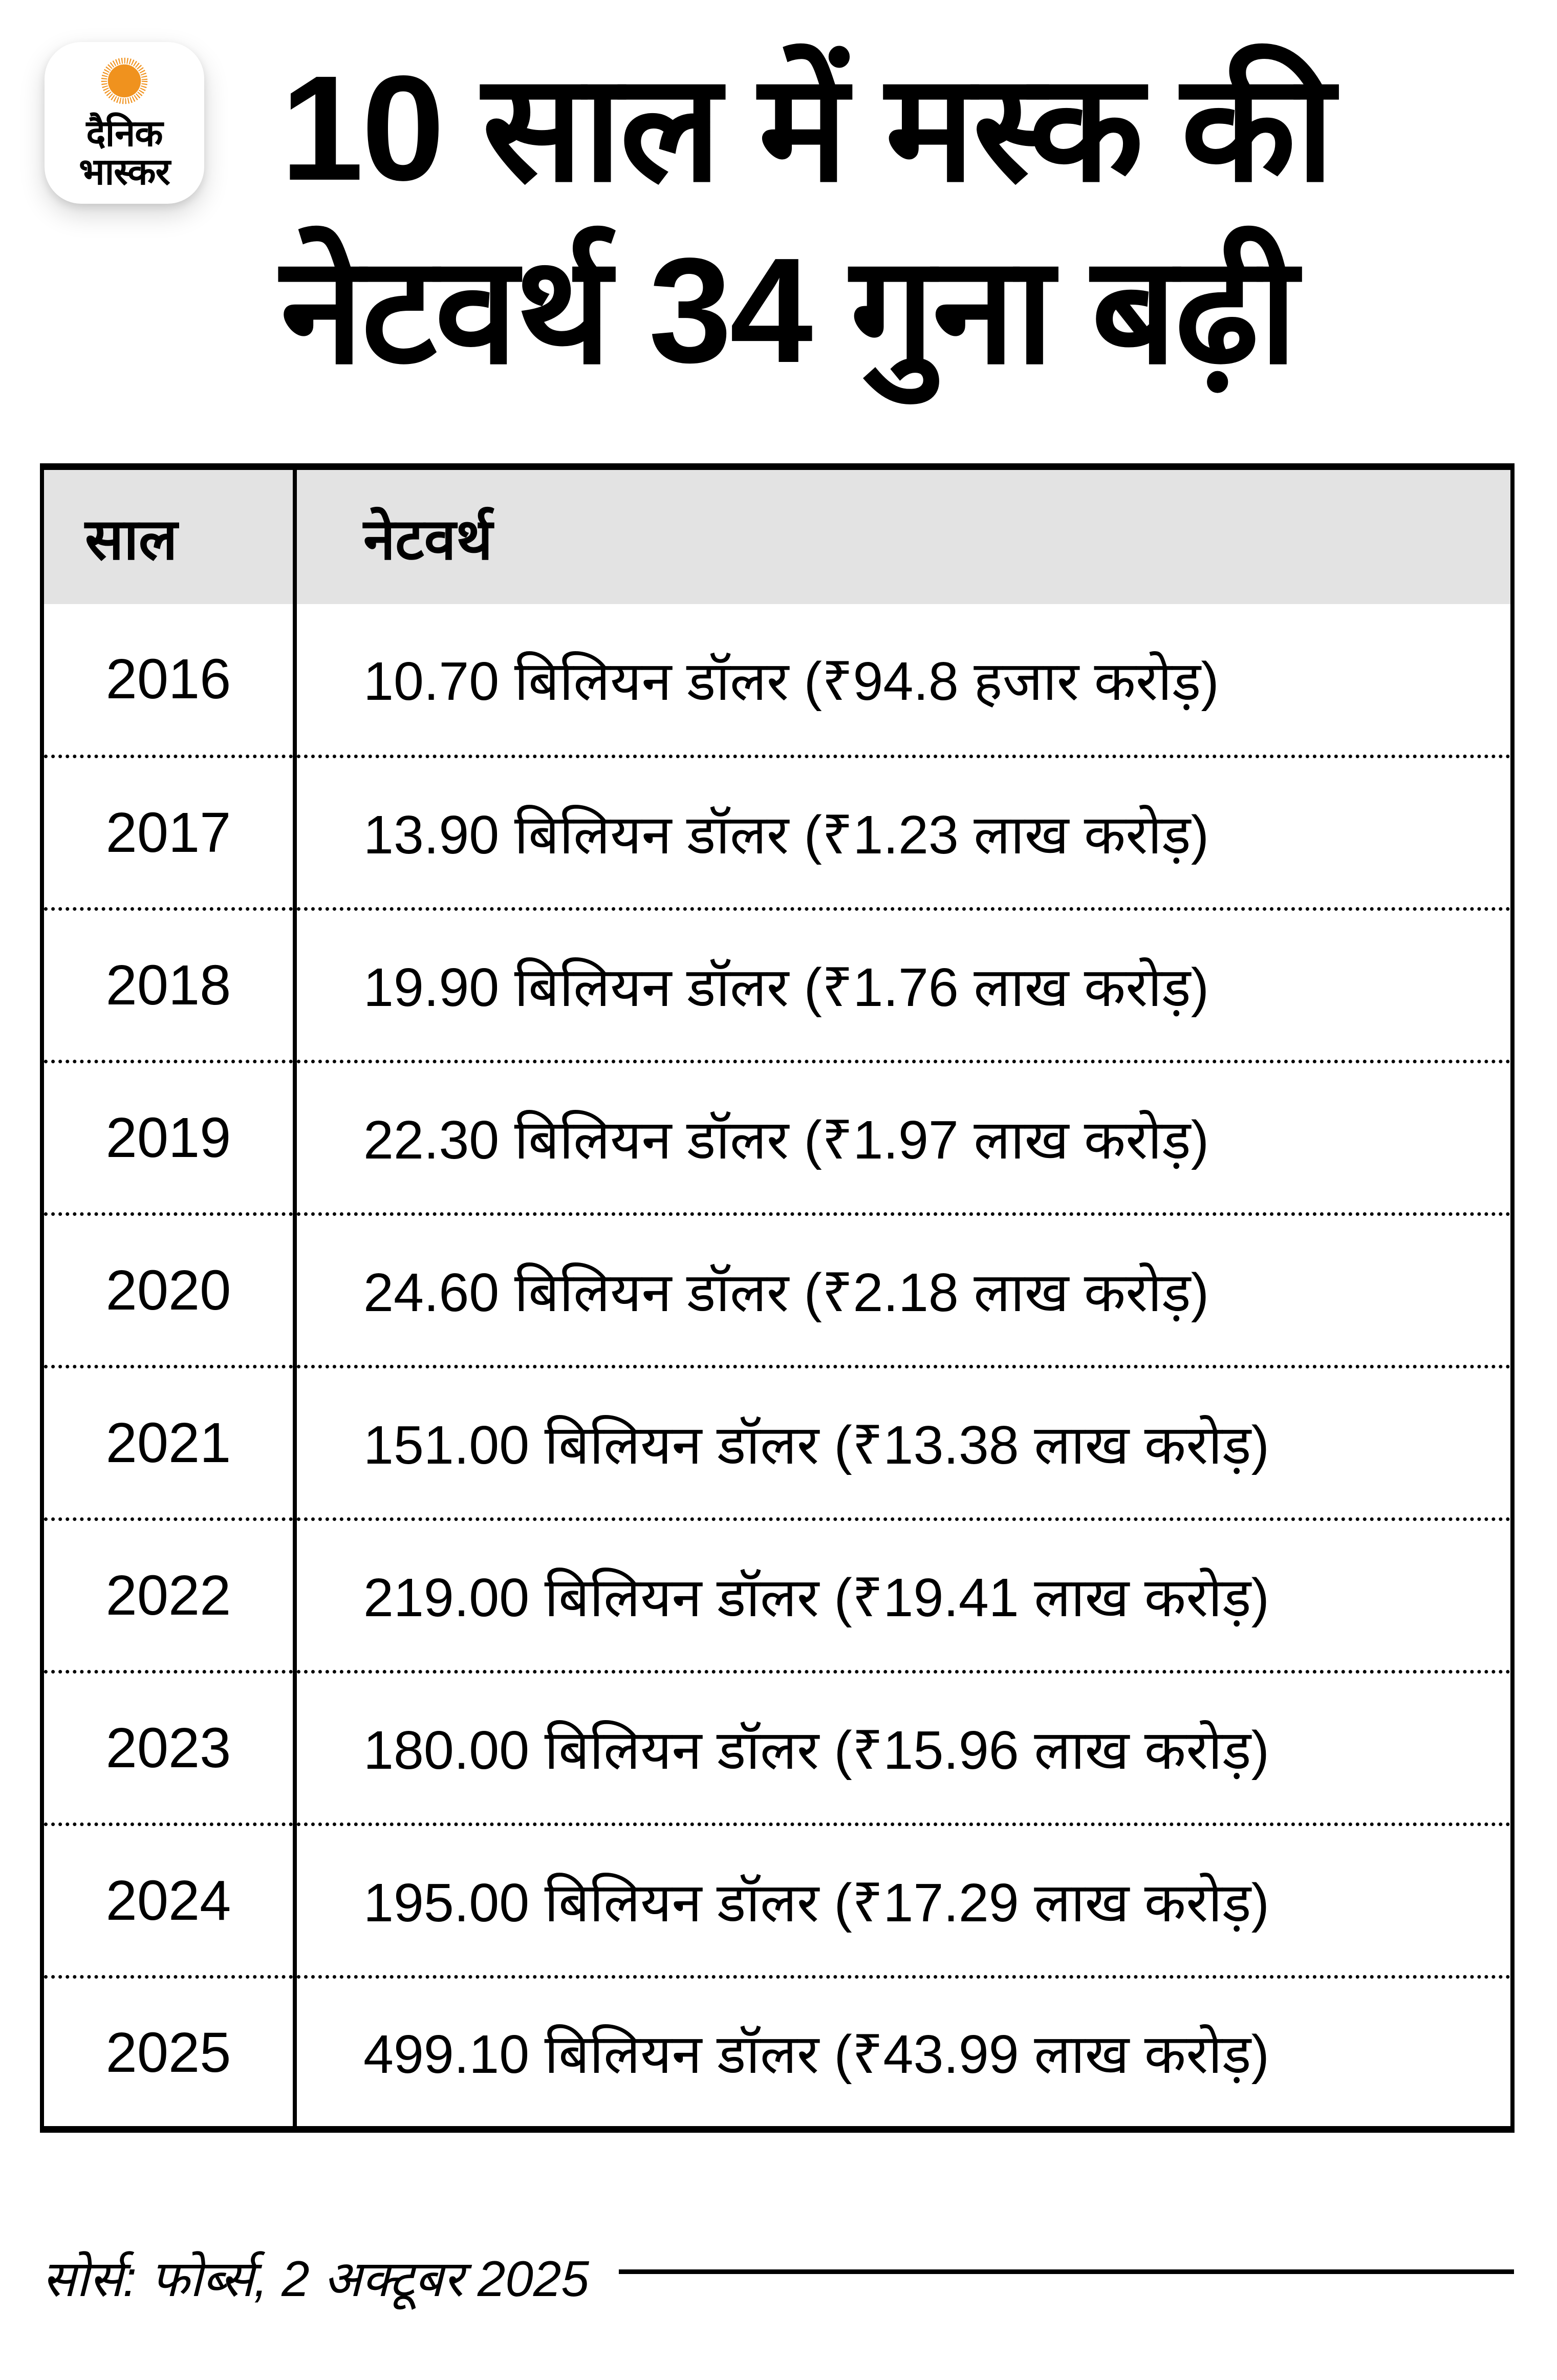 The image size is (1557, 2380). Describe the element at coordinates (169, 1899) in the screenshot. I see `year-cell: 2024` at that location.